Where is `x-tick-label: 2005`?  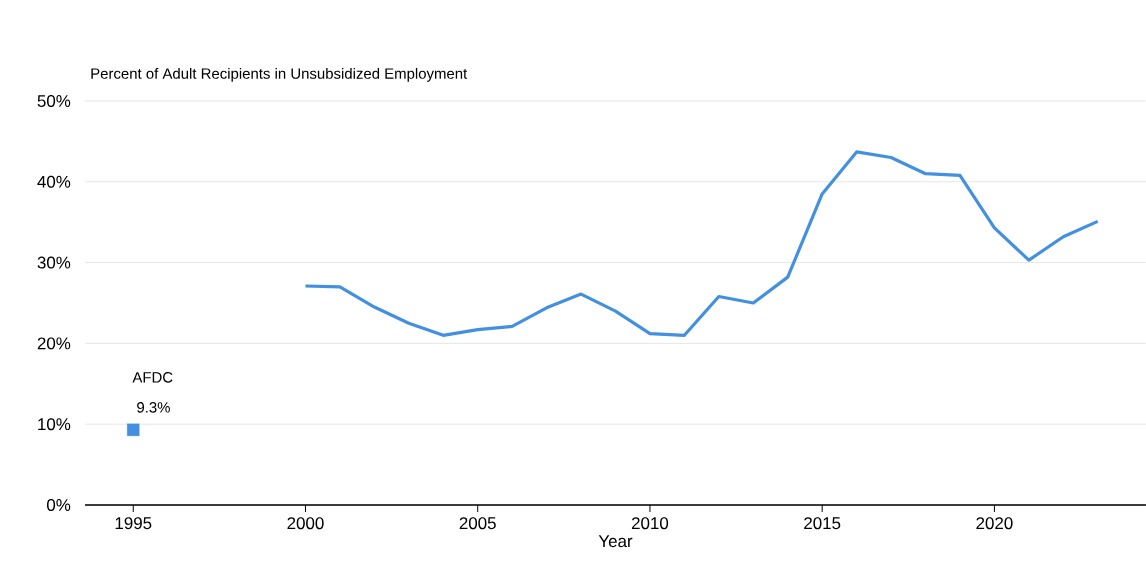 x-tick-label: 2005 is located at coordinates (477, 523).